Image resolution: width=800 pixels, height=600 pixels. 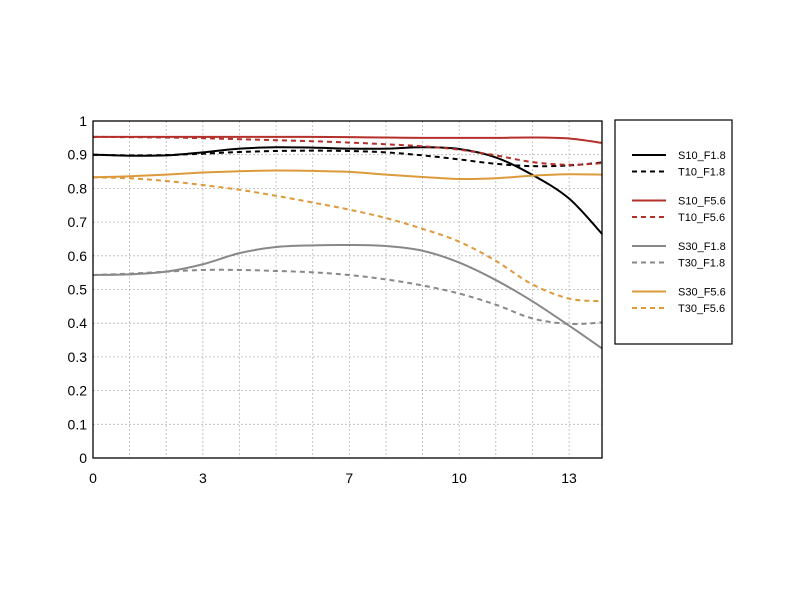 What do you see at coordinates (83, 121) in the screenshot?
I see `y-tick-label: 1` at bounding box center [83, 121].